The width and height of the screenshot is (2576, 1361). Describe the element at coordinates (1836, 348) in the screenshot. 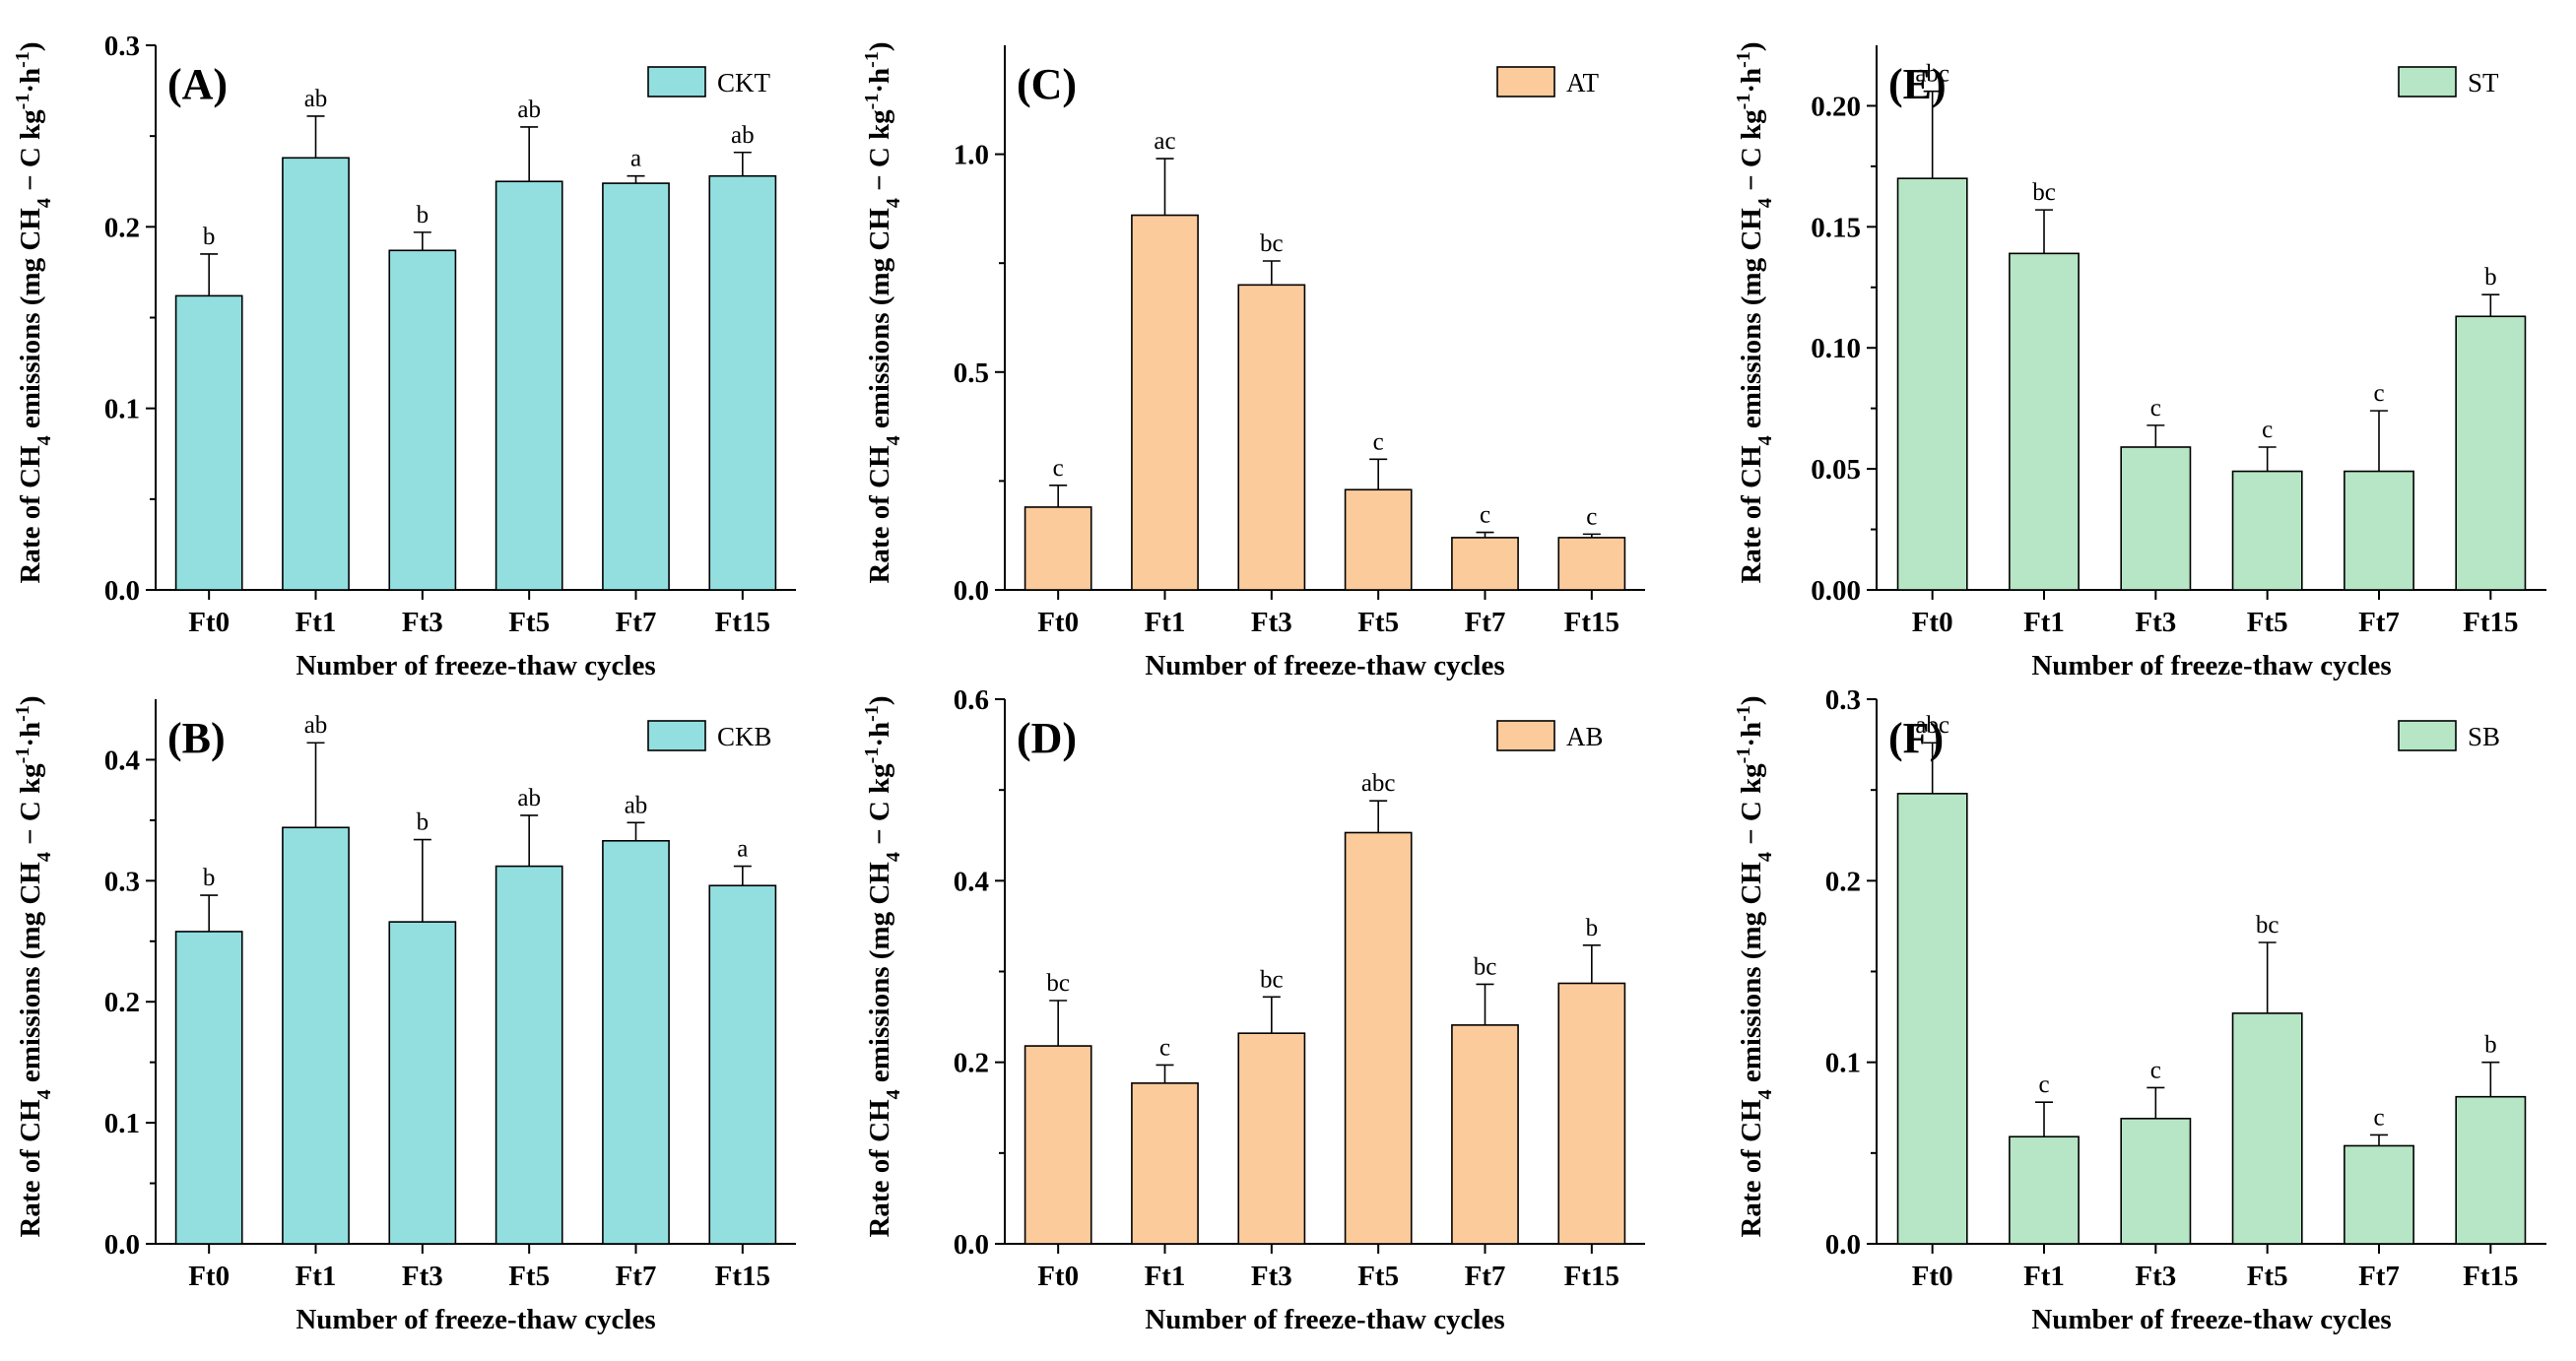

I see `y-tick-label: 0.10` at that location.